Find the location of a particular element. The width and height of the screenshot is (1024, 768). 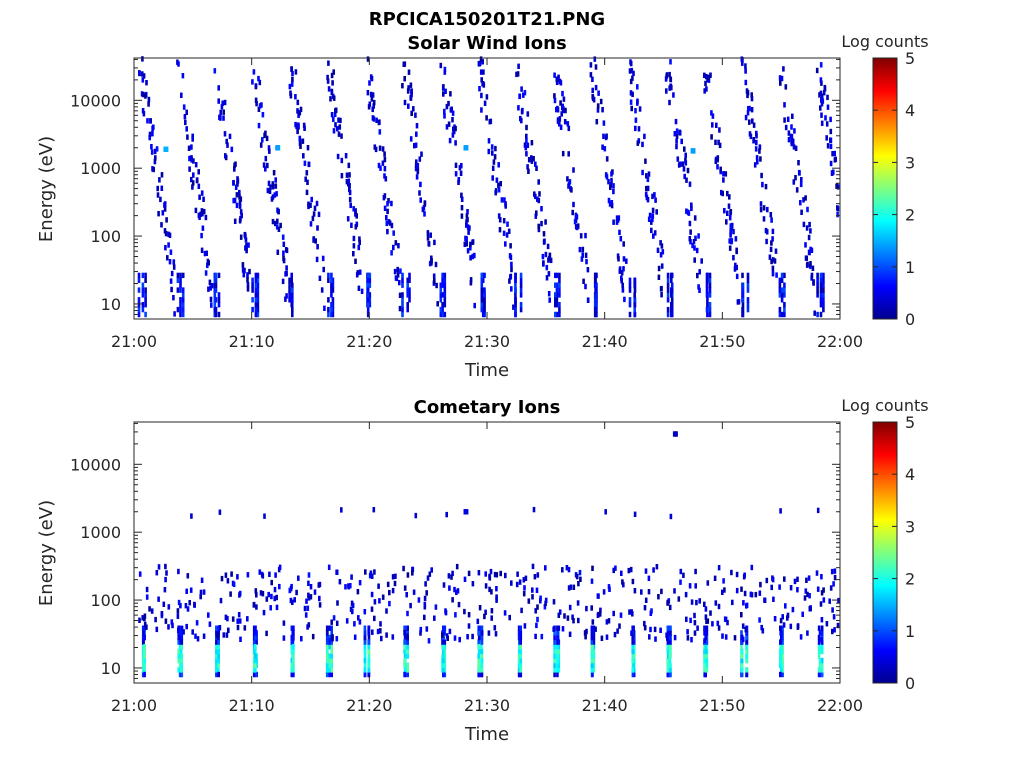

x-tick-label: 22:00 is located at coordinates (840, 341).